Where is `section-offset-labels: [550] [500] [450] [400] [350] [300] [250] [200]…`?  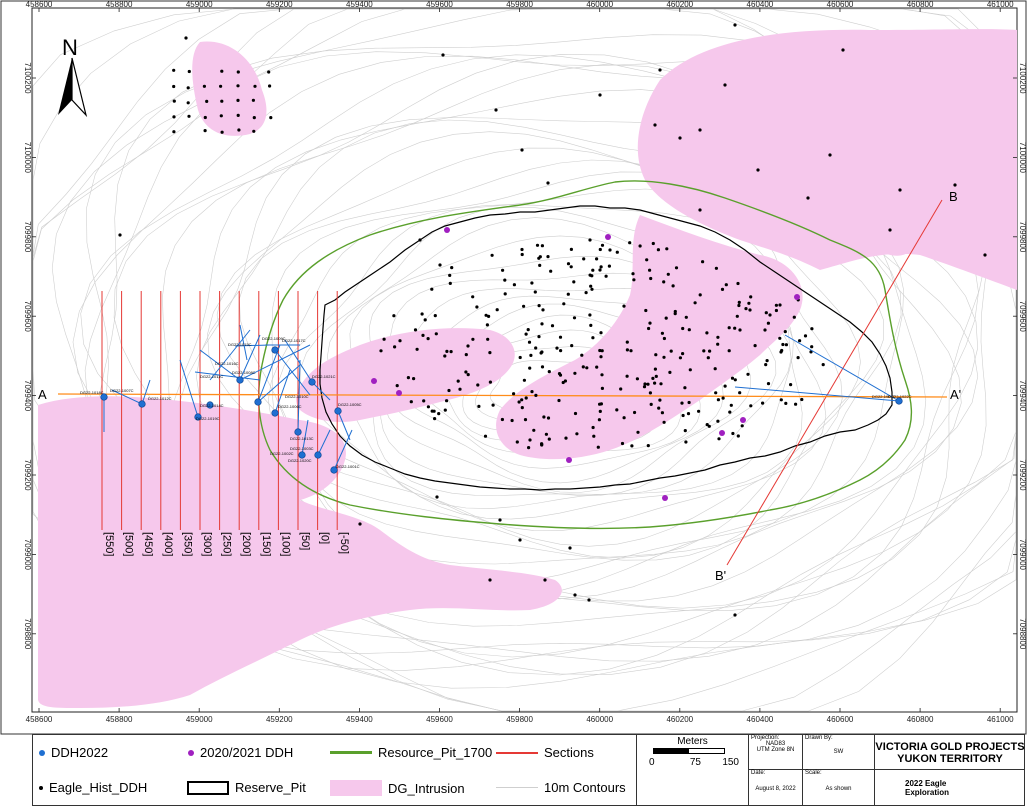 section-offset-labels: [550] [500] [450] [400] [350] [300] [250] [200]… is located at coordinates (226, 544).